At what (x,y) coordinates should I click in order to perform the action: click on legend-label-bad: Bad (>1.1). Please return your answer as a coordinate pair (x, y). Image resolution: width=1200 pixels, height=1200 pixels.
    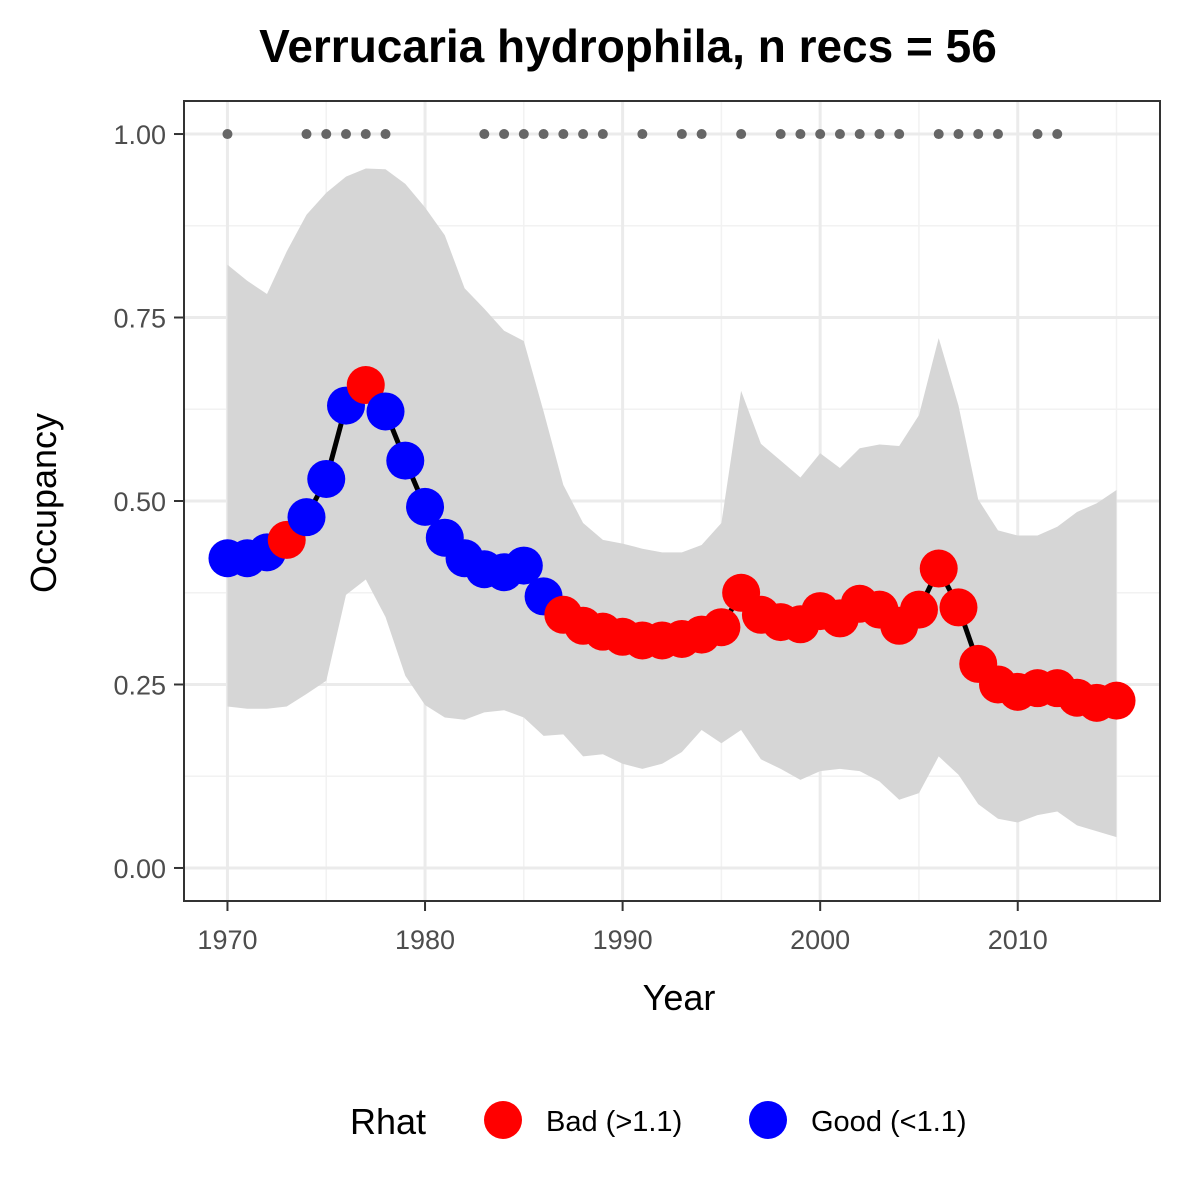
    Looking at the image, I should click on (614, 1122).